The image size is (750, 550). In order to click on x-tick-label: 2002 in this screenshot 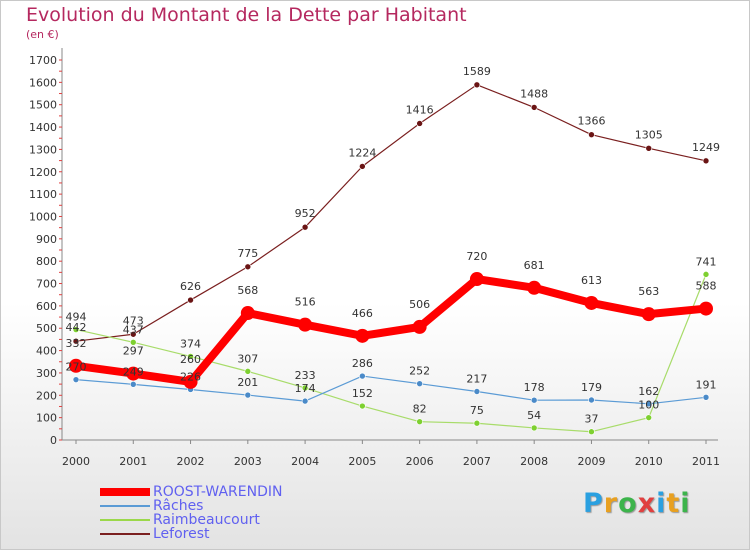, I will do `click(191, 461)`.